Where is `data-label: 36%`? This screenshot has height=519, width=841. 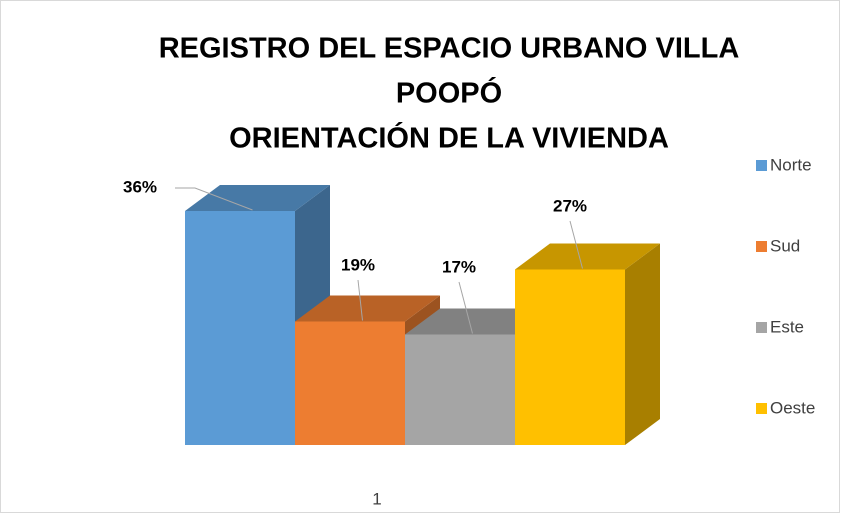
data-label: 36% is located at coordinates (140, 186).